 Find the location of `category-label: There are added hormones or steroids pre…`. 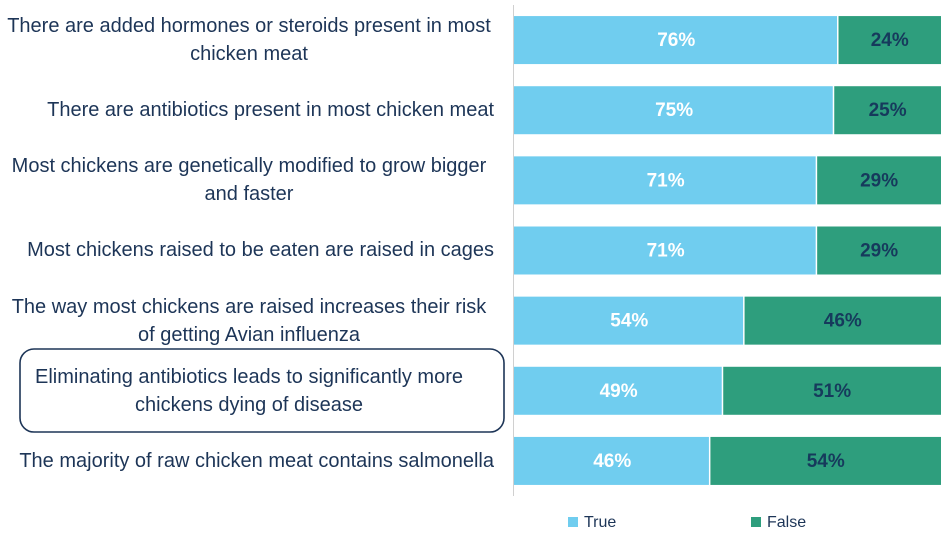

category-label: There are added hormones or steroids pre… is located at coordinates (249, 40).